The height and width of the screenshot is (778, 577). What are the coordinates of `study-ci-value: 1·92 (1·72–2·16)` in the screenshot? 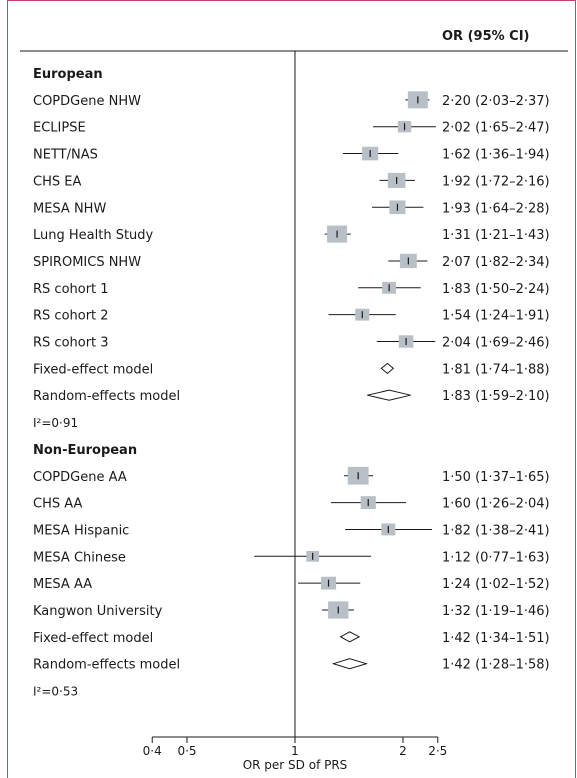 It's located at (496, 181).